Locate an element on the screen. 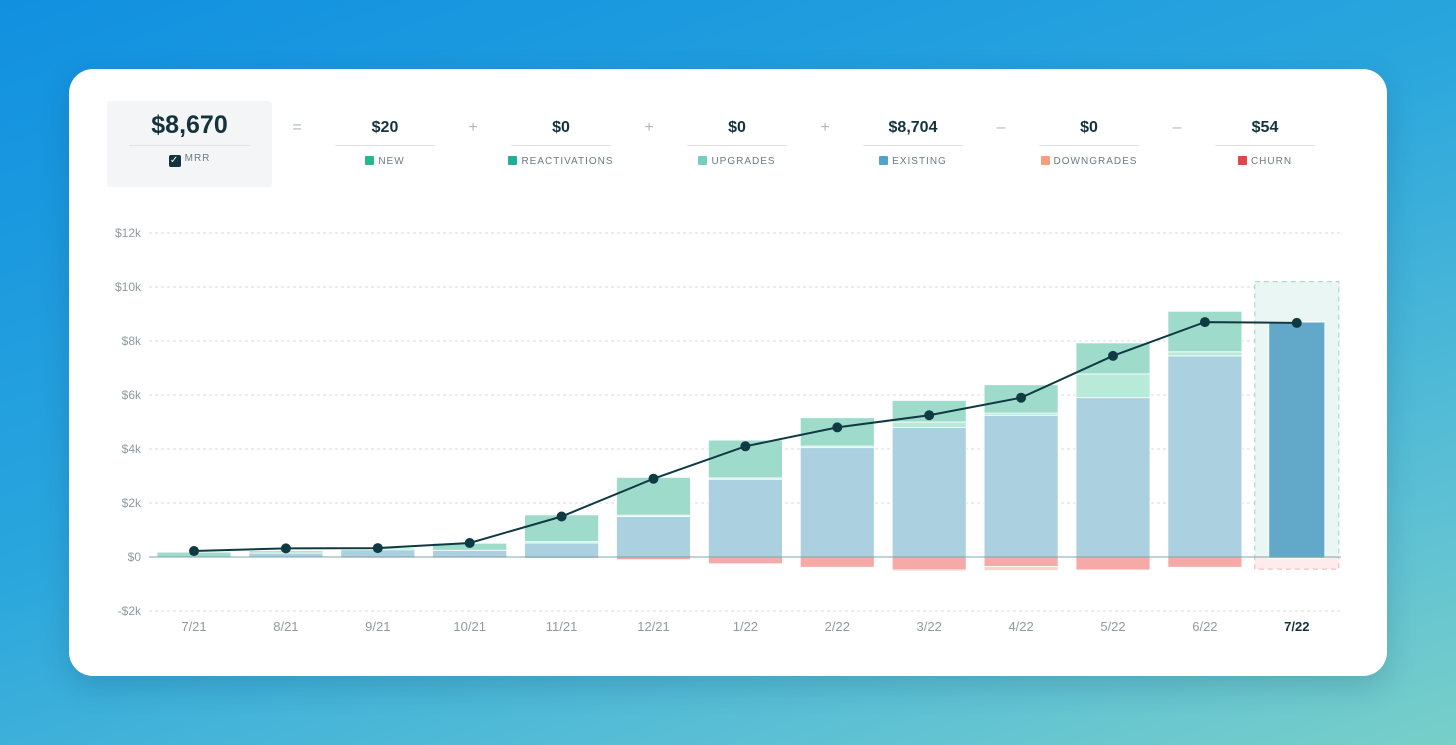  metric-label-row: NEW is located at coordinates (385, 161).